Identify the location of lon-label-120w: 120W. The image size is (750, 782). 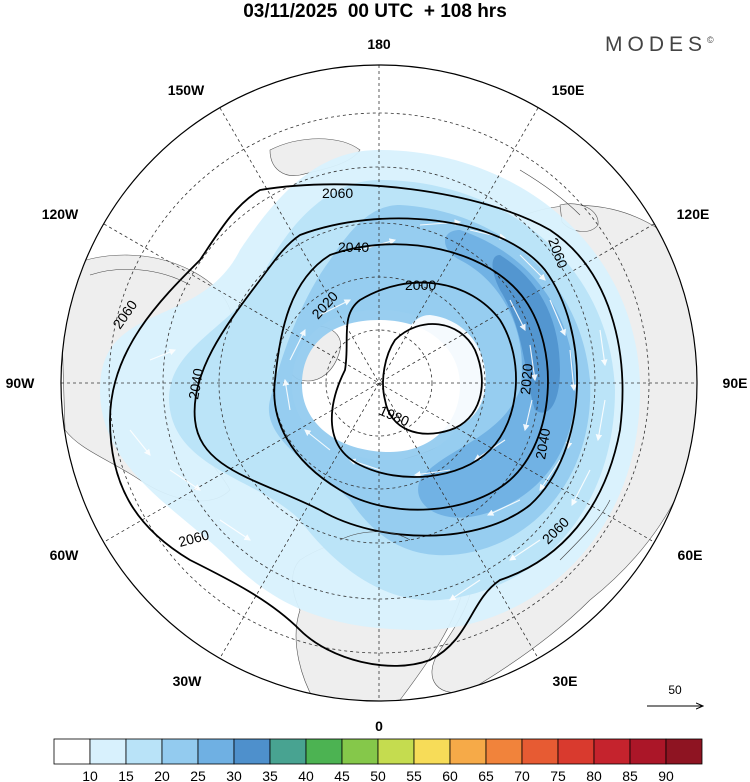
(60, 214).